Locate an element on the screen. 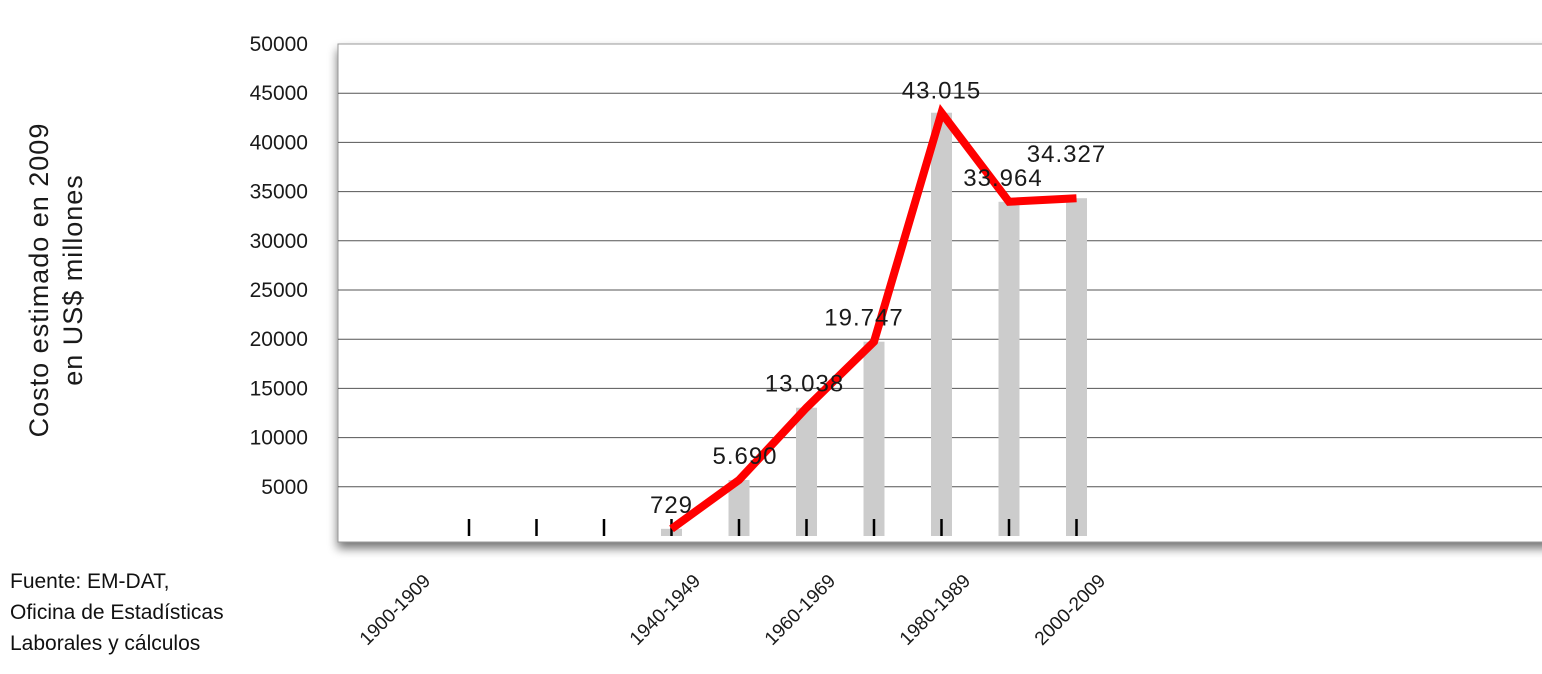  x-tick-label: 1980-1989 is located at coordinates (935, 610).